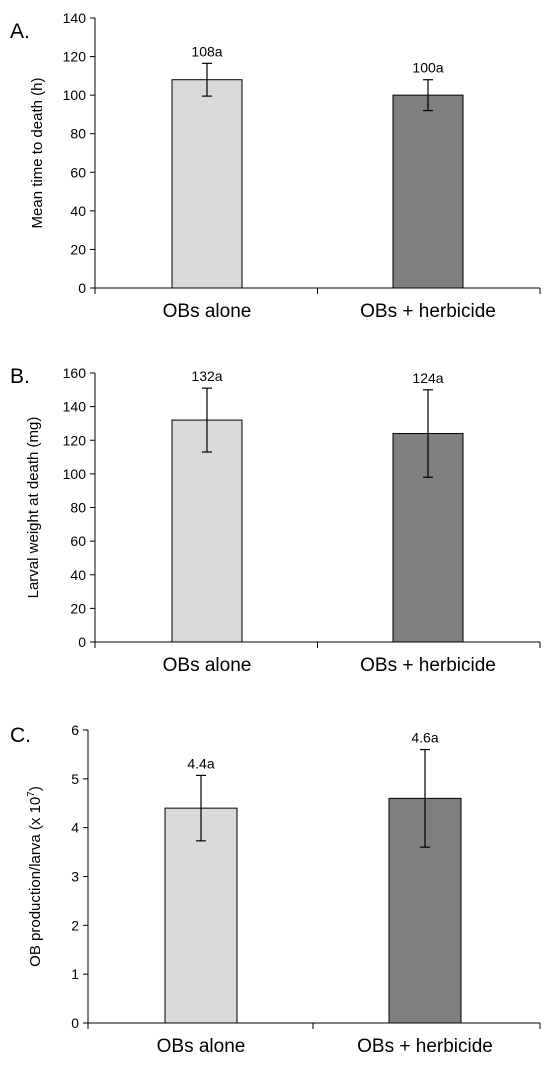 This screenshot has width=550, height=1068. I want to click on y-tick-label: 1, so click(75, 974).